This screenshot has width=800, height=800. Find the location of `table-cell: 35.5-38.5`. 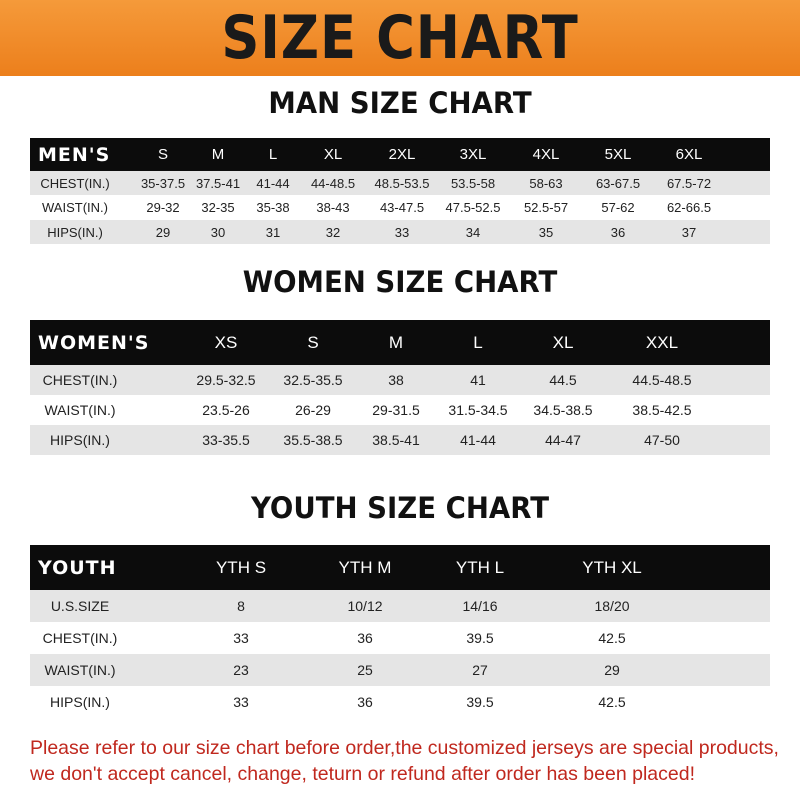

table-cell: 35.5-38.5 is located at coordinates (313, 440).